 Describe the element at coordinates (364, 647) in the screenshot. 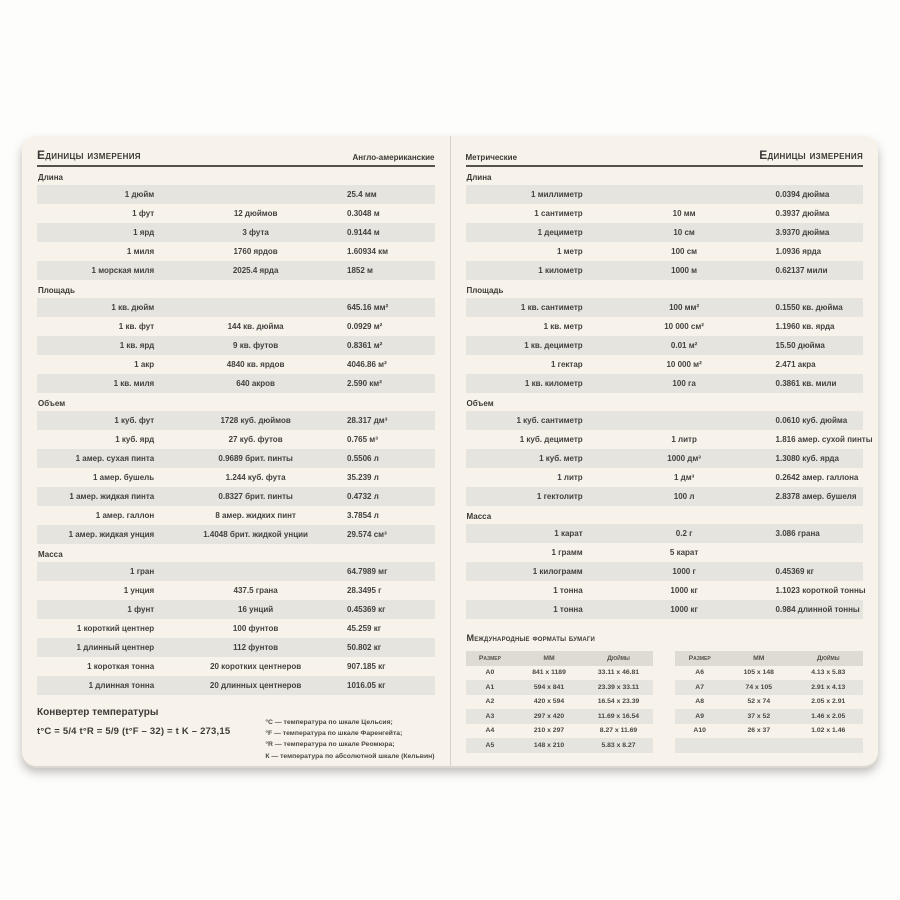

I see `cell-value: 50.802 кг` at that location.